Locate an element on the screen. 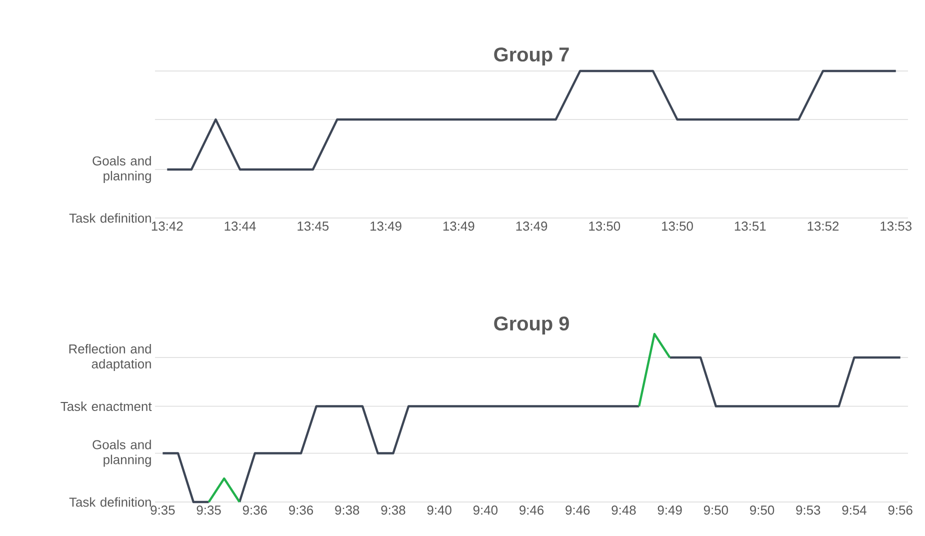 This screenshot has height=536, width=925. x-tick-label: 13:42 is located at coordinates (167, 226).